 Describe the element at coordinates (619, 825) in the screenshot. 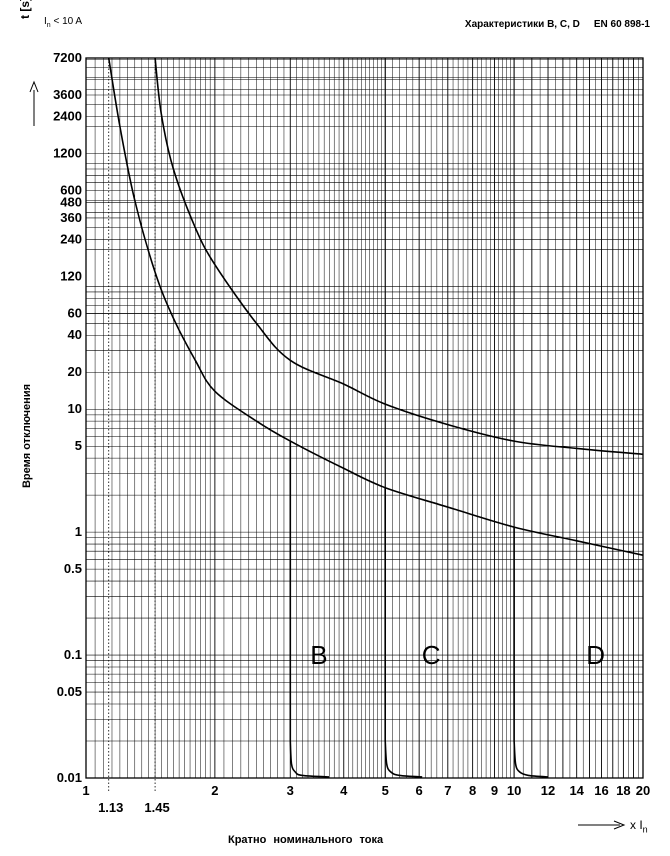

I see `x-arrow-head` at that location.